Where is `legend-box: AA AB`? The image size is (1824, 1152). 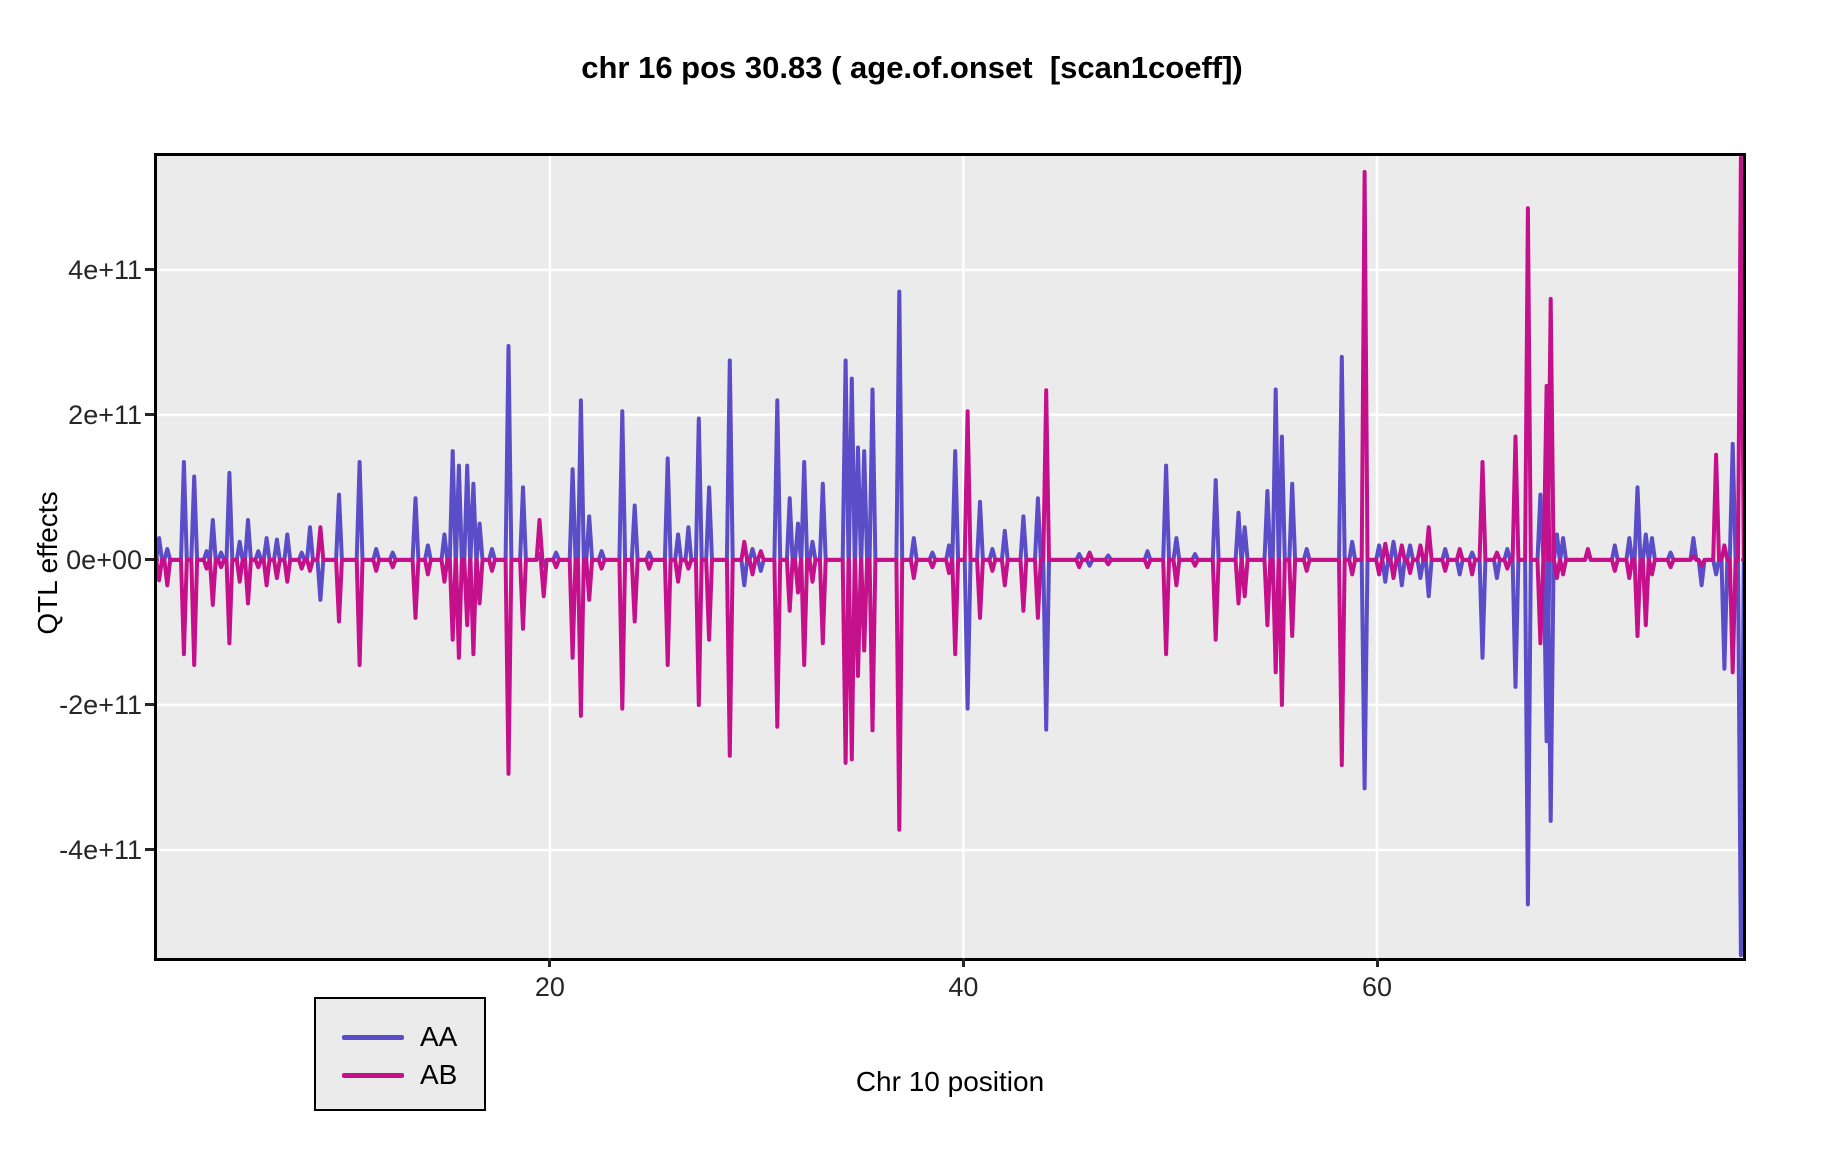
legend-box: AA AB is located at coordinates (400, 1054).